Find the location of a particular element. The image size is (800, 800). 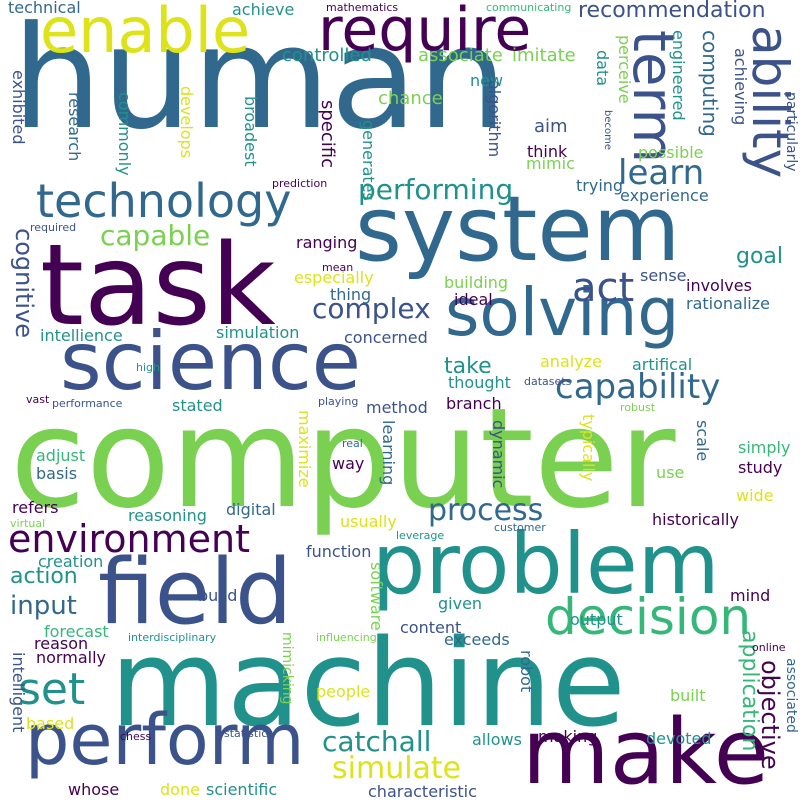

word-online: online is located at coordinates (769, 647).